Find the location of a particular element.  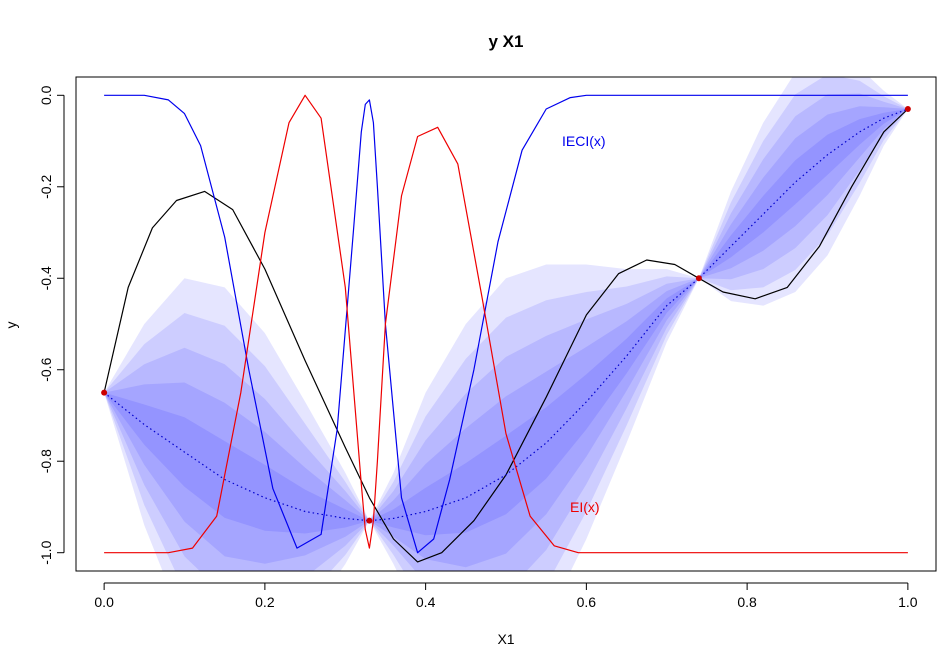

y-tick-label: -0.8 is located at coordinates (46, 461).